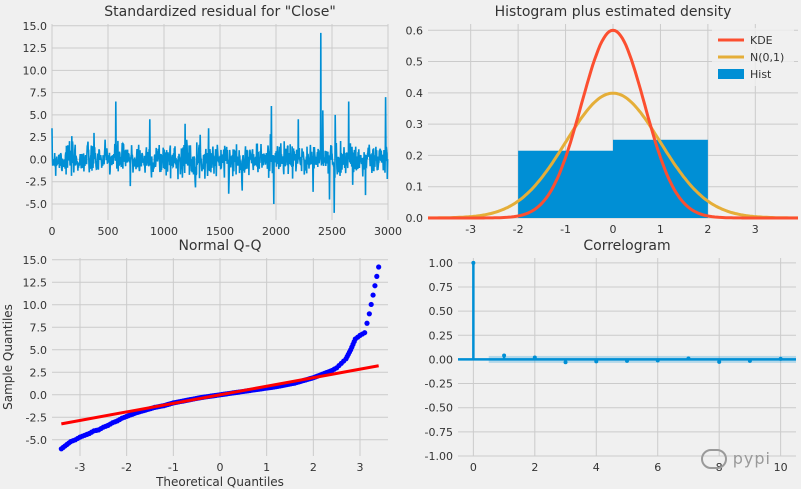  Describe the element at coordinates (713, 459) in the screenshot. I see `chat-bubble-icon` at that location.